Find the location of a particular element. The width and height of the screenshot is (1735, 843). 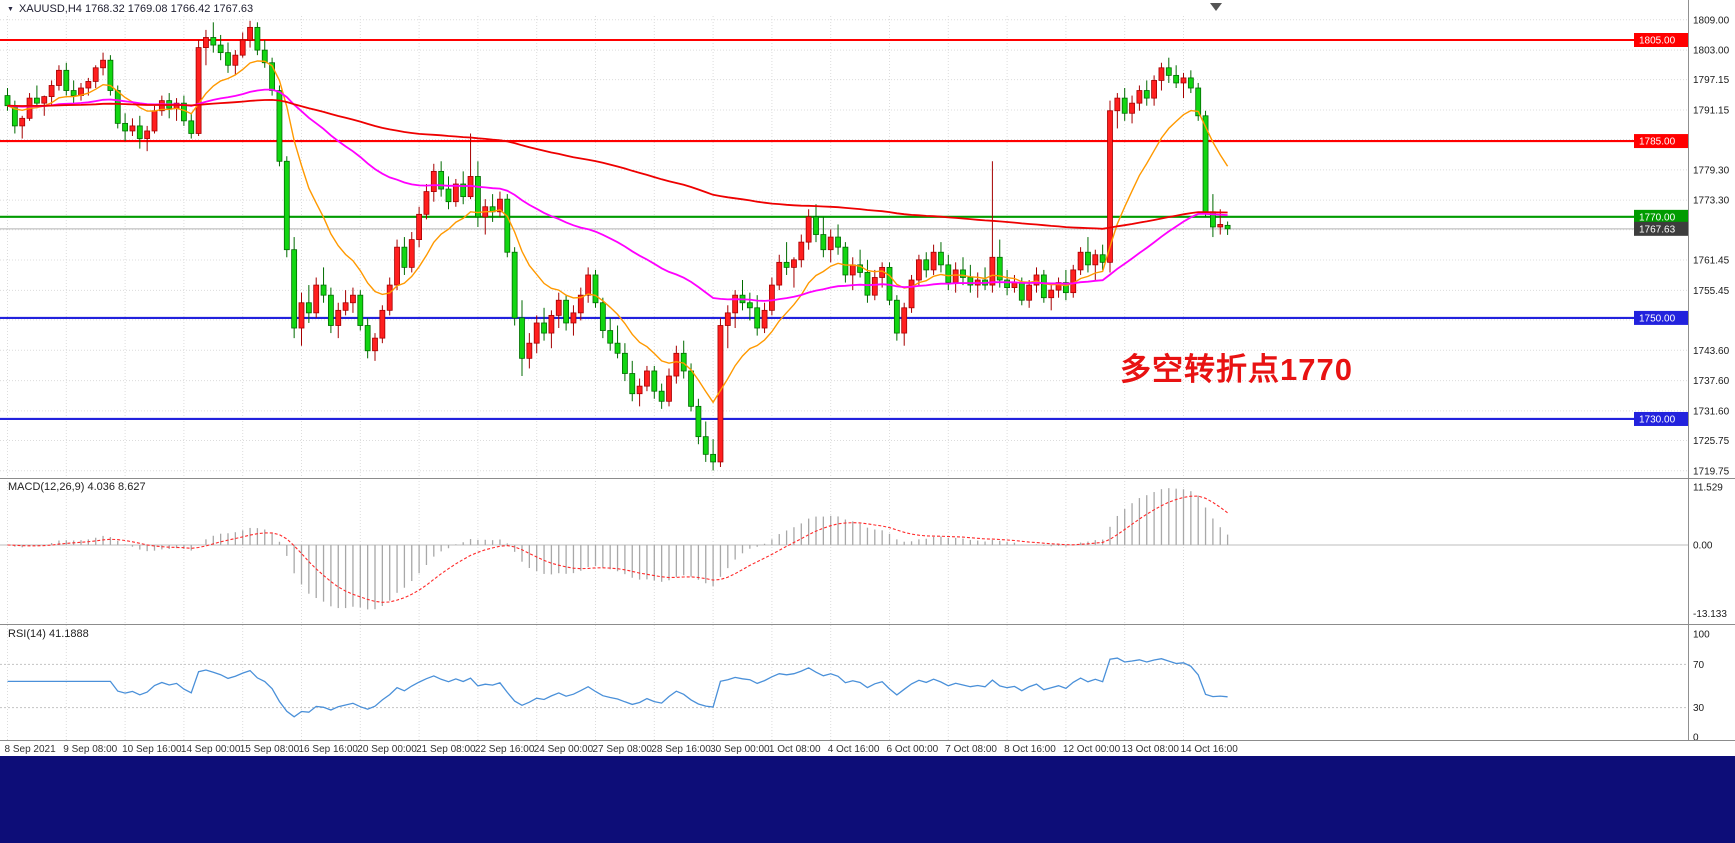

price-label-box-1730.00: 1730.00 is located at coordinates (1661, 418).